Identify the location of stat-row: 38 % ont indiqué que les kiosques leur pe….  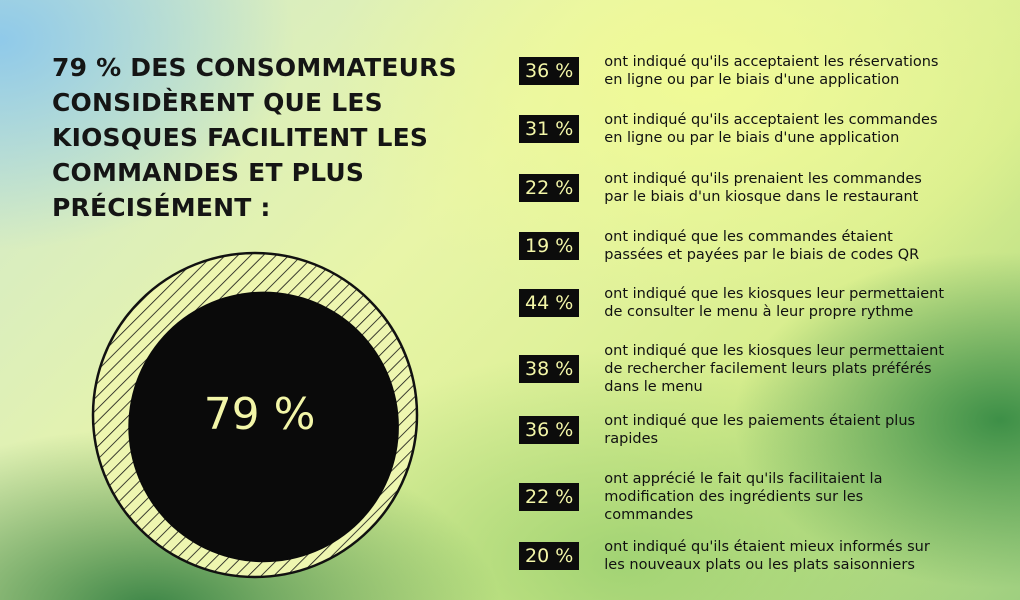
(756, 369).